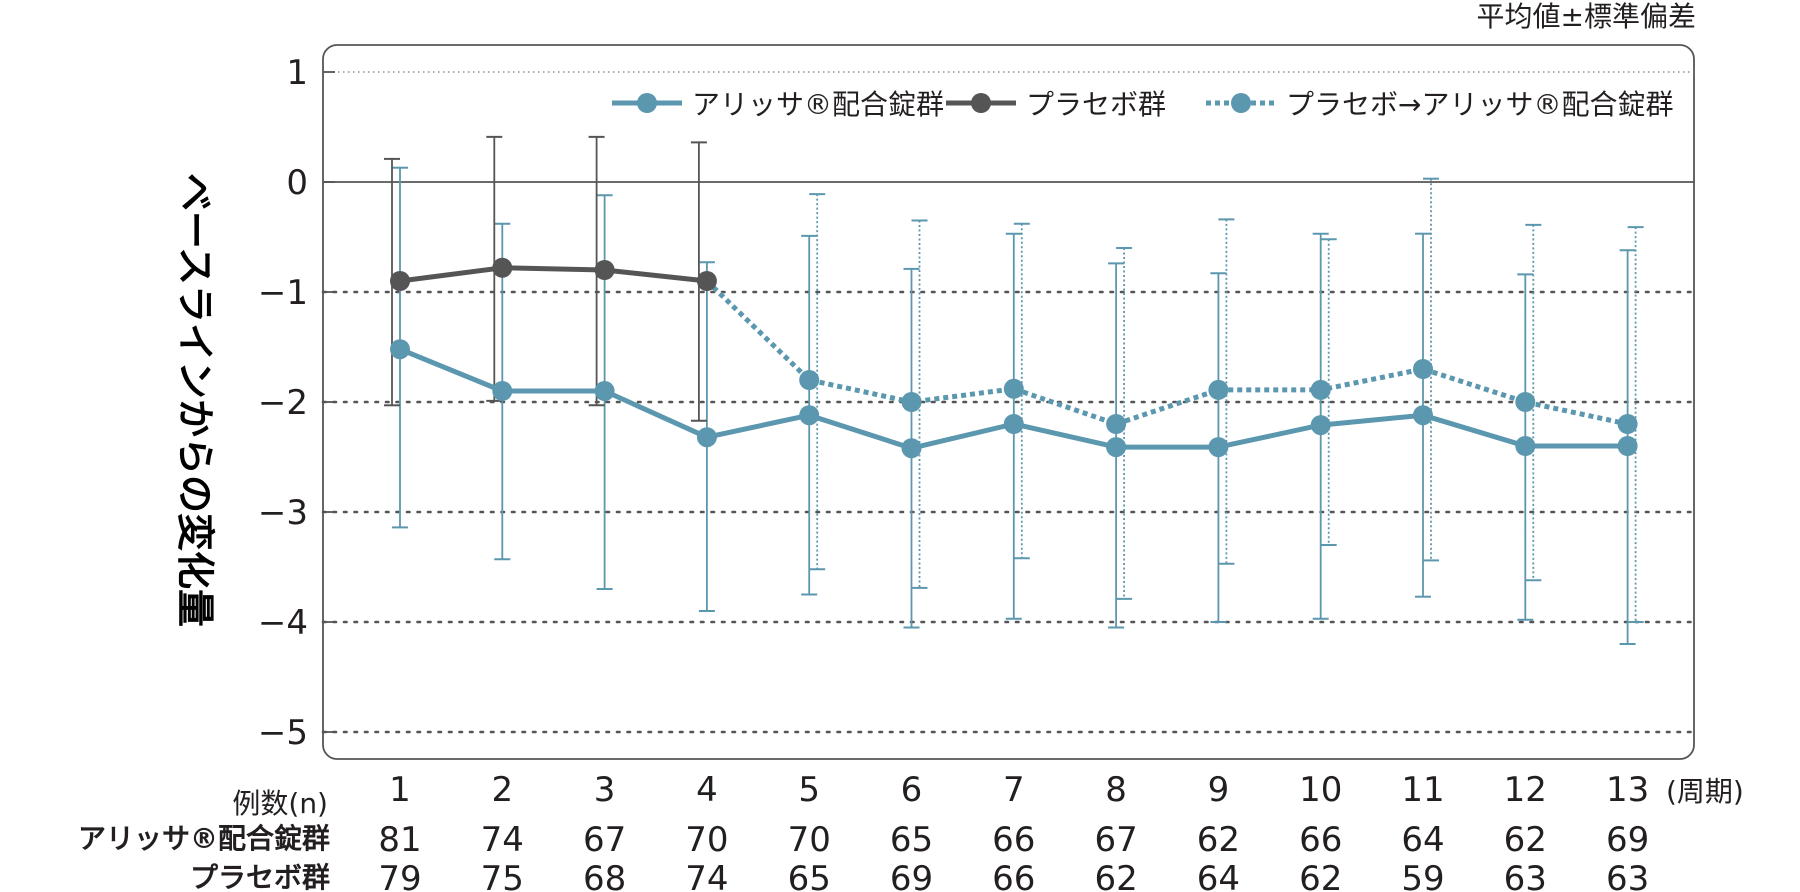  I want to click on chart-note: 平均値±標準偏差, so click(1586, 16).